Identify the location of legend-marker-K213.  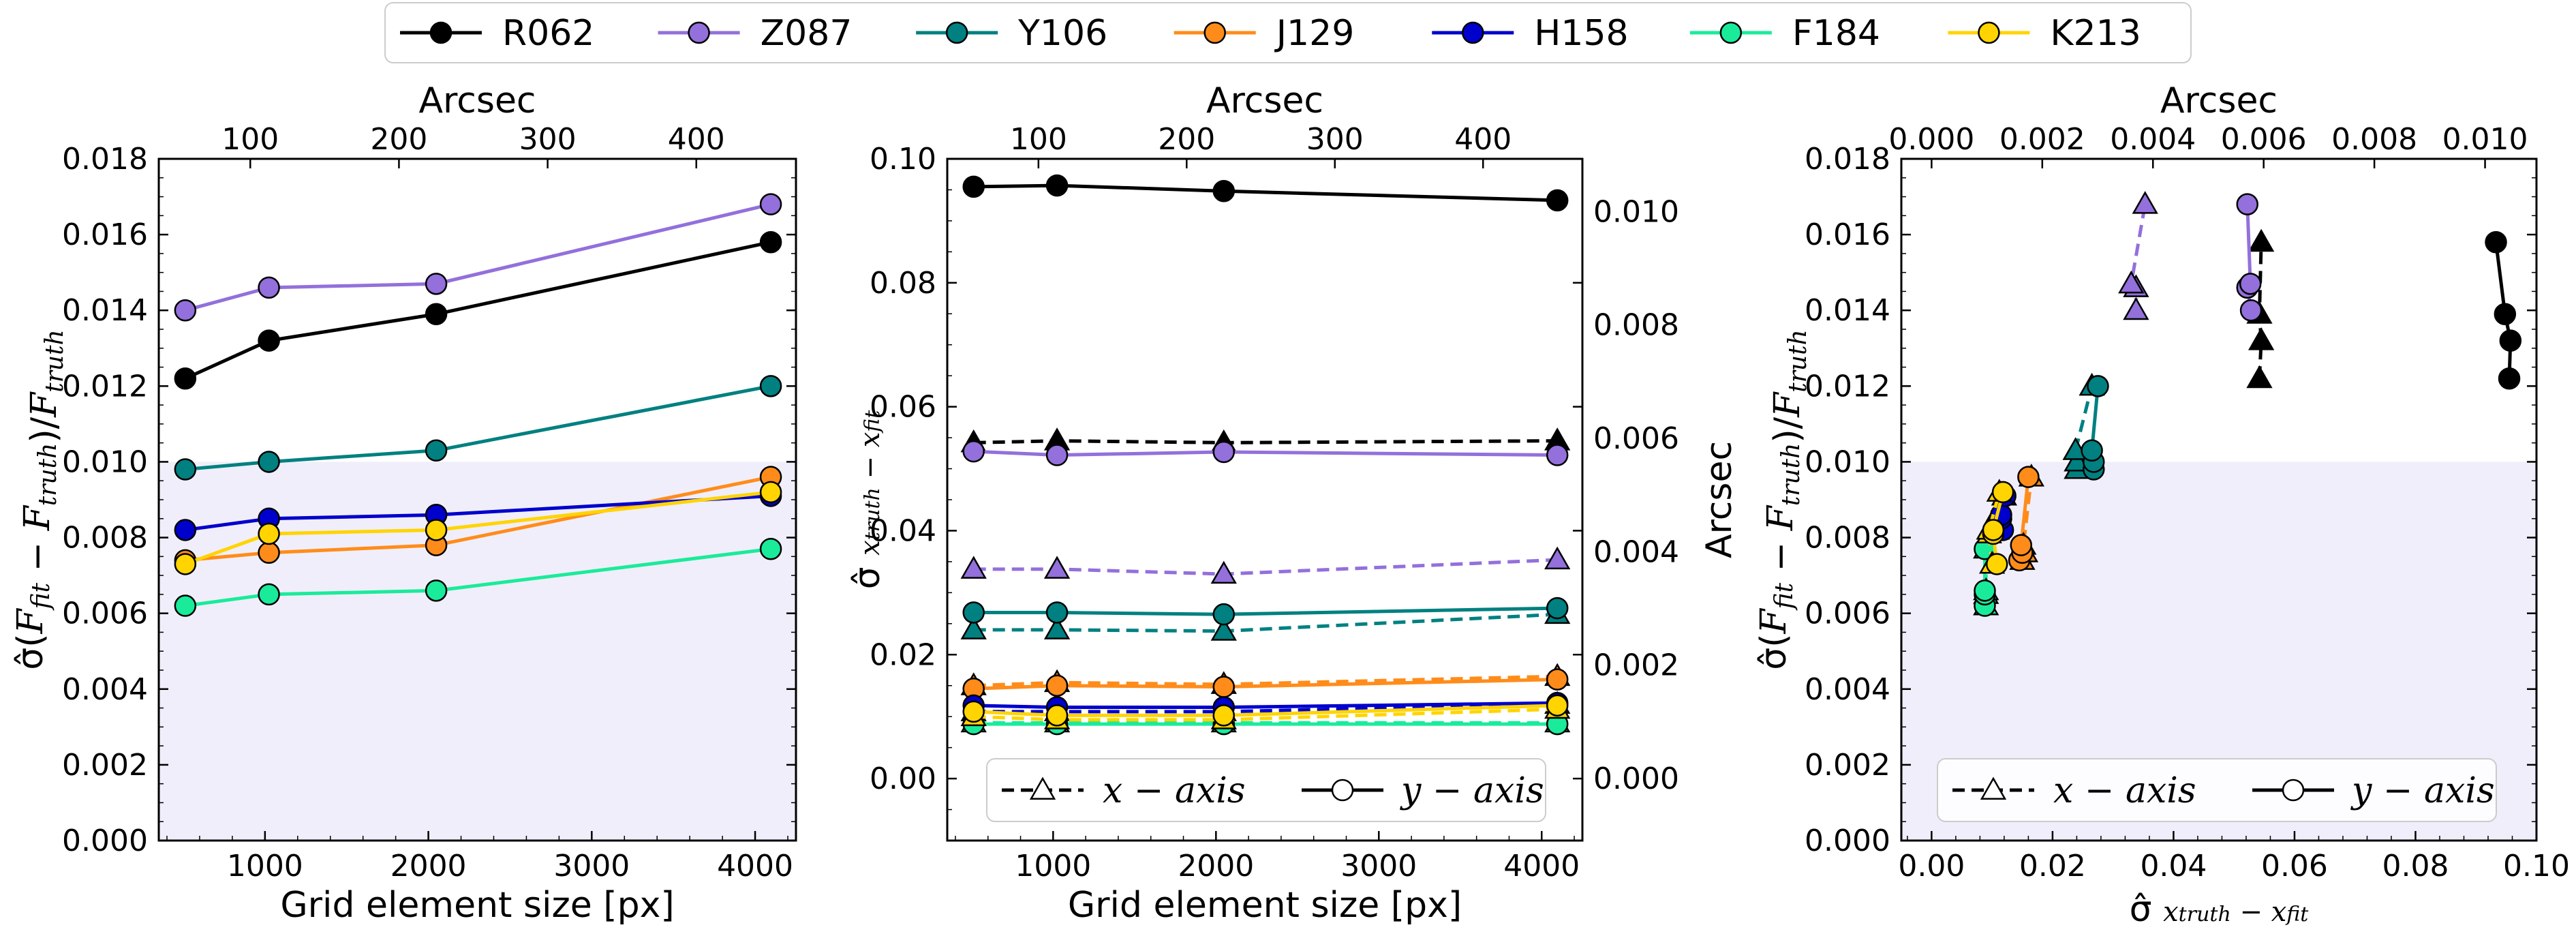
(1989, 32).